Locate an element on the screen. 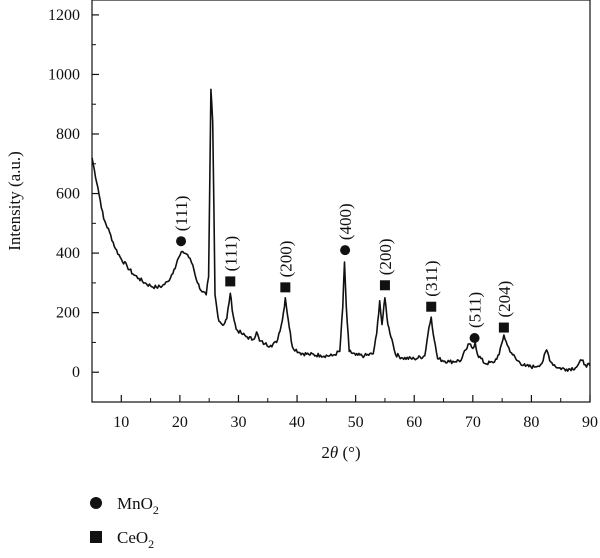 The height and width of the screenshot is (558, 600). y-tick-label: 0 is located at coordinates (76, 372).